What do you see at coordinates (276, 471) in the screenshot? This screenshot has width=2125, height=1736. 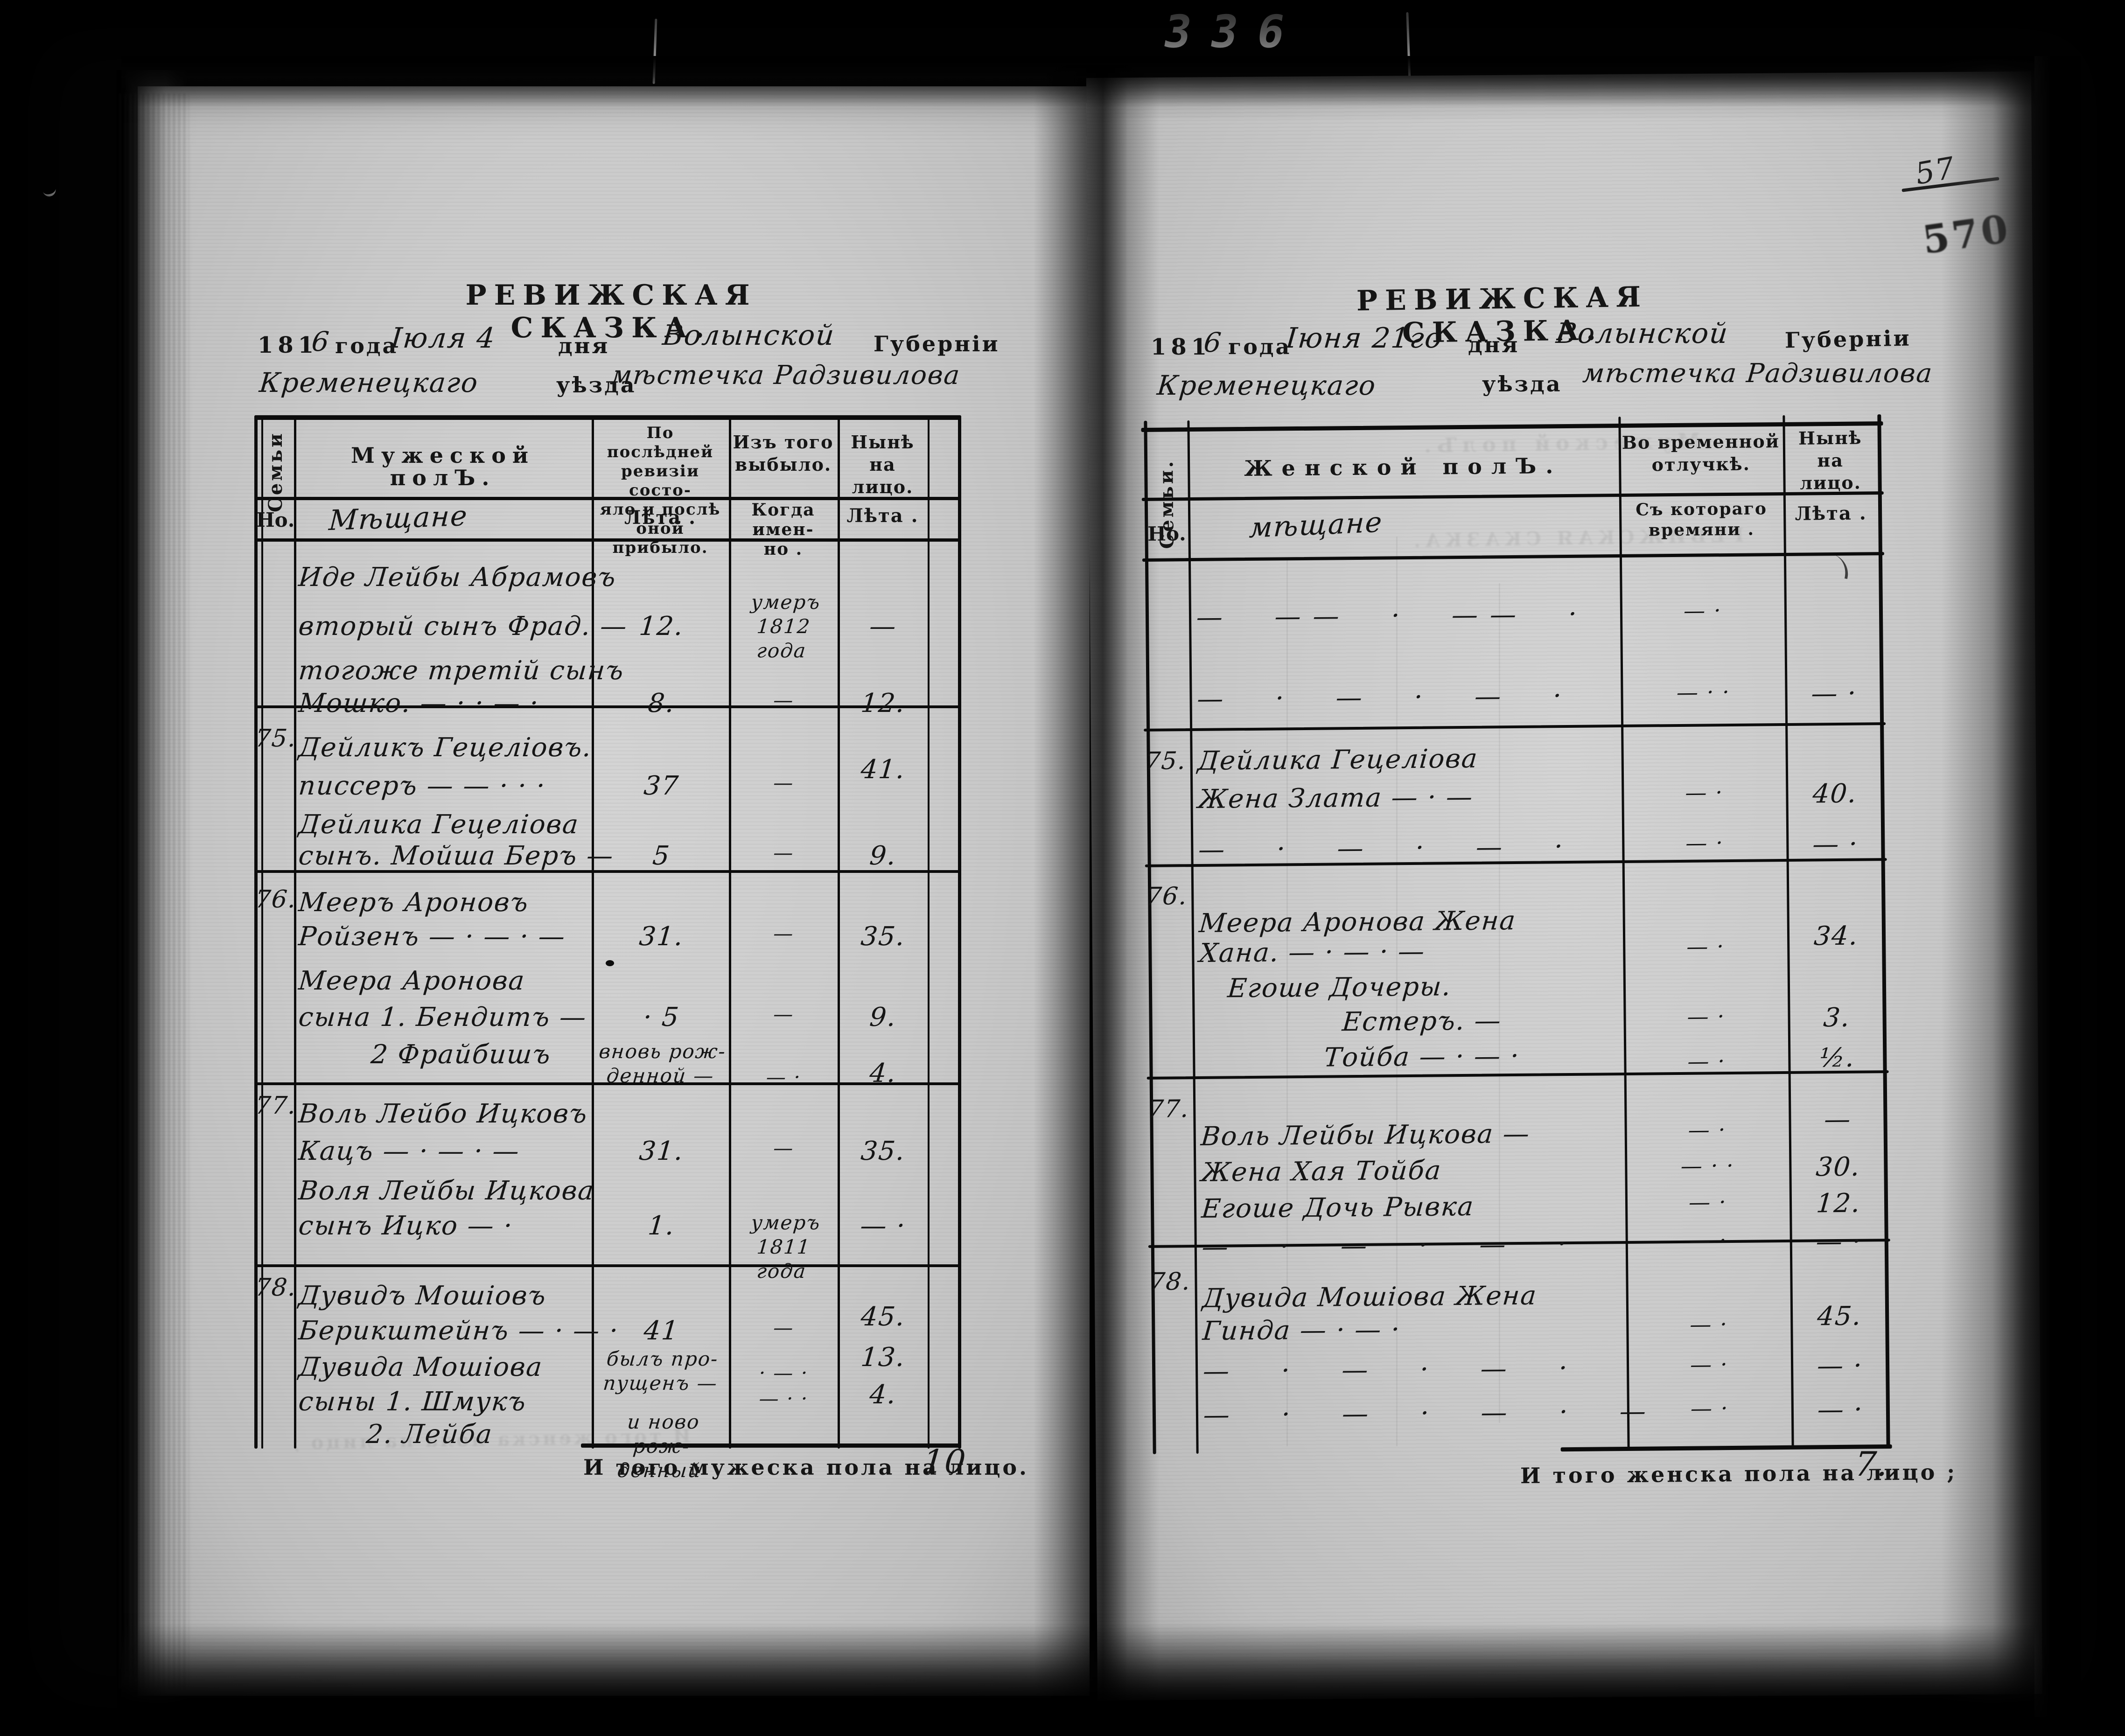 I see `column-family: Семьи` at bounding box center [276, 471].